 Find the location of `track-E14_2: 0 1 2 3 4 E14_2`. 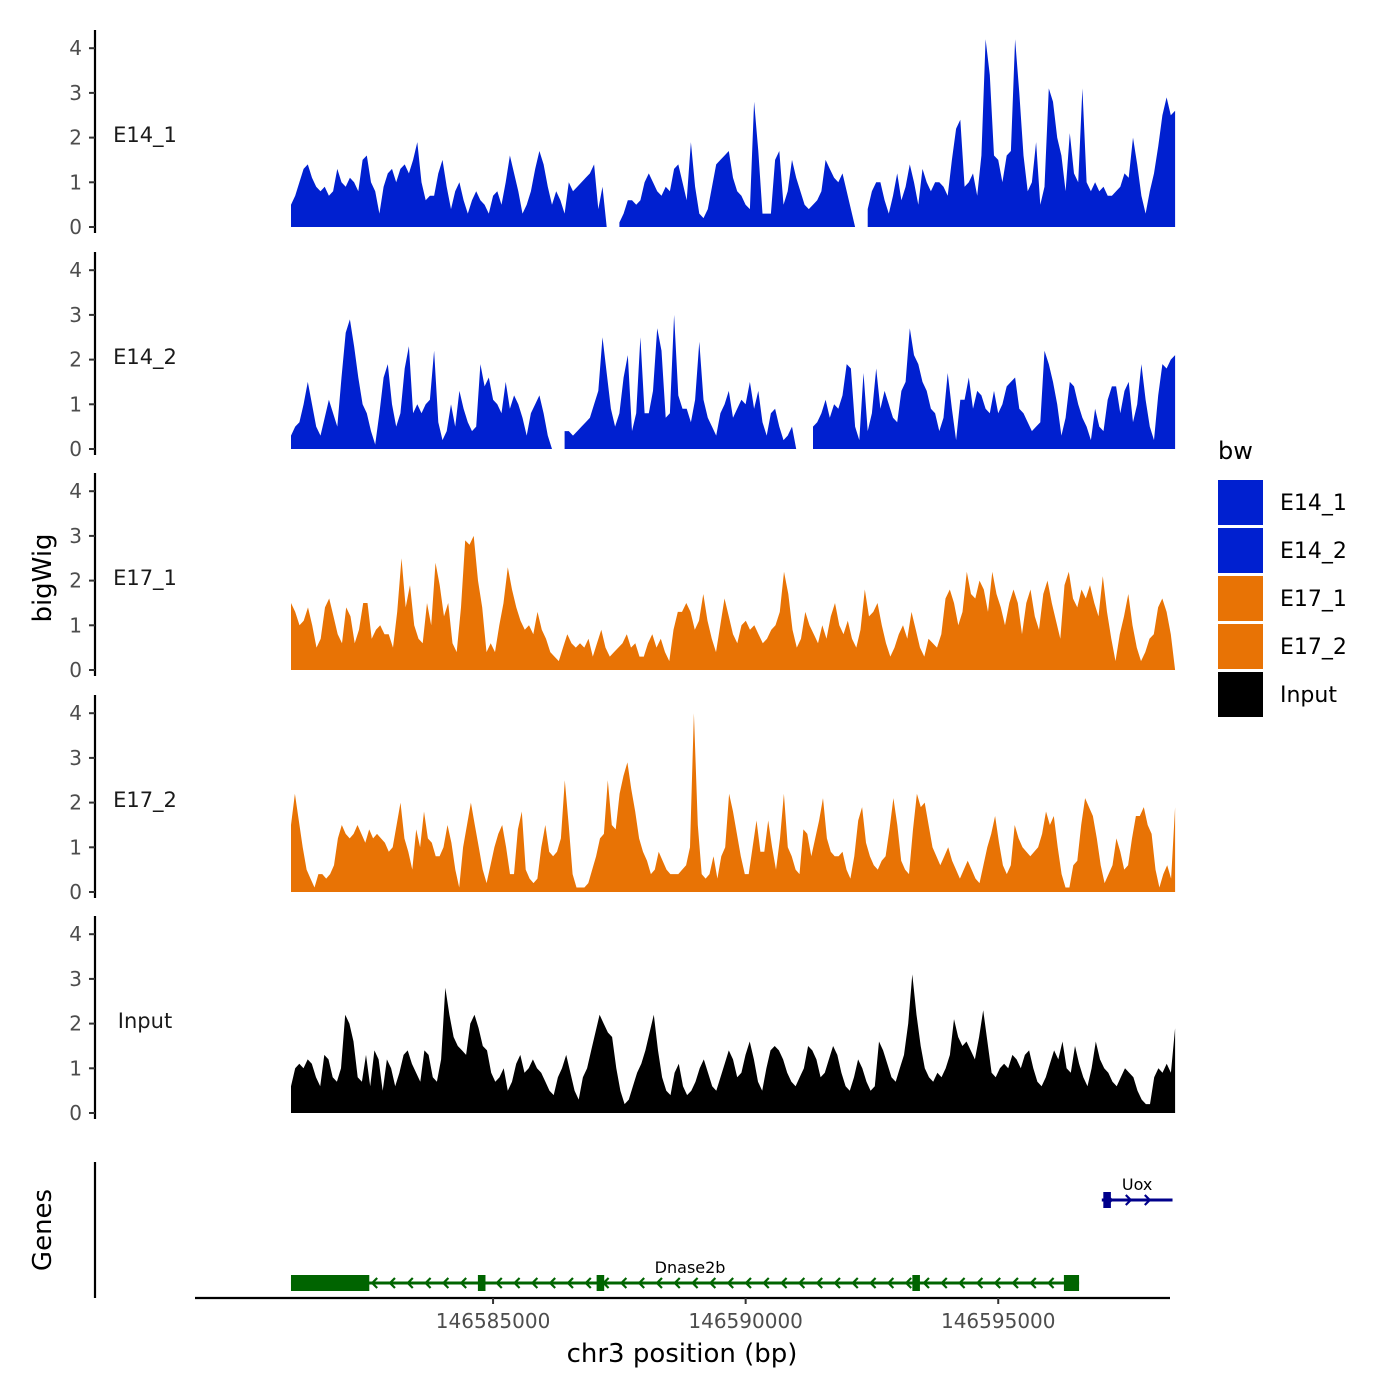

track-E14_2: 0 1 2 3 4 E14_2 is located at coordinates (622, 356).